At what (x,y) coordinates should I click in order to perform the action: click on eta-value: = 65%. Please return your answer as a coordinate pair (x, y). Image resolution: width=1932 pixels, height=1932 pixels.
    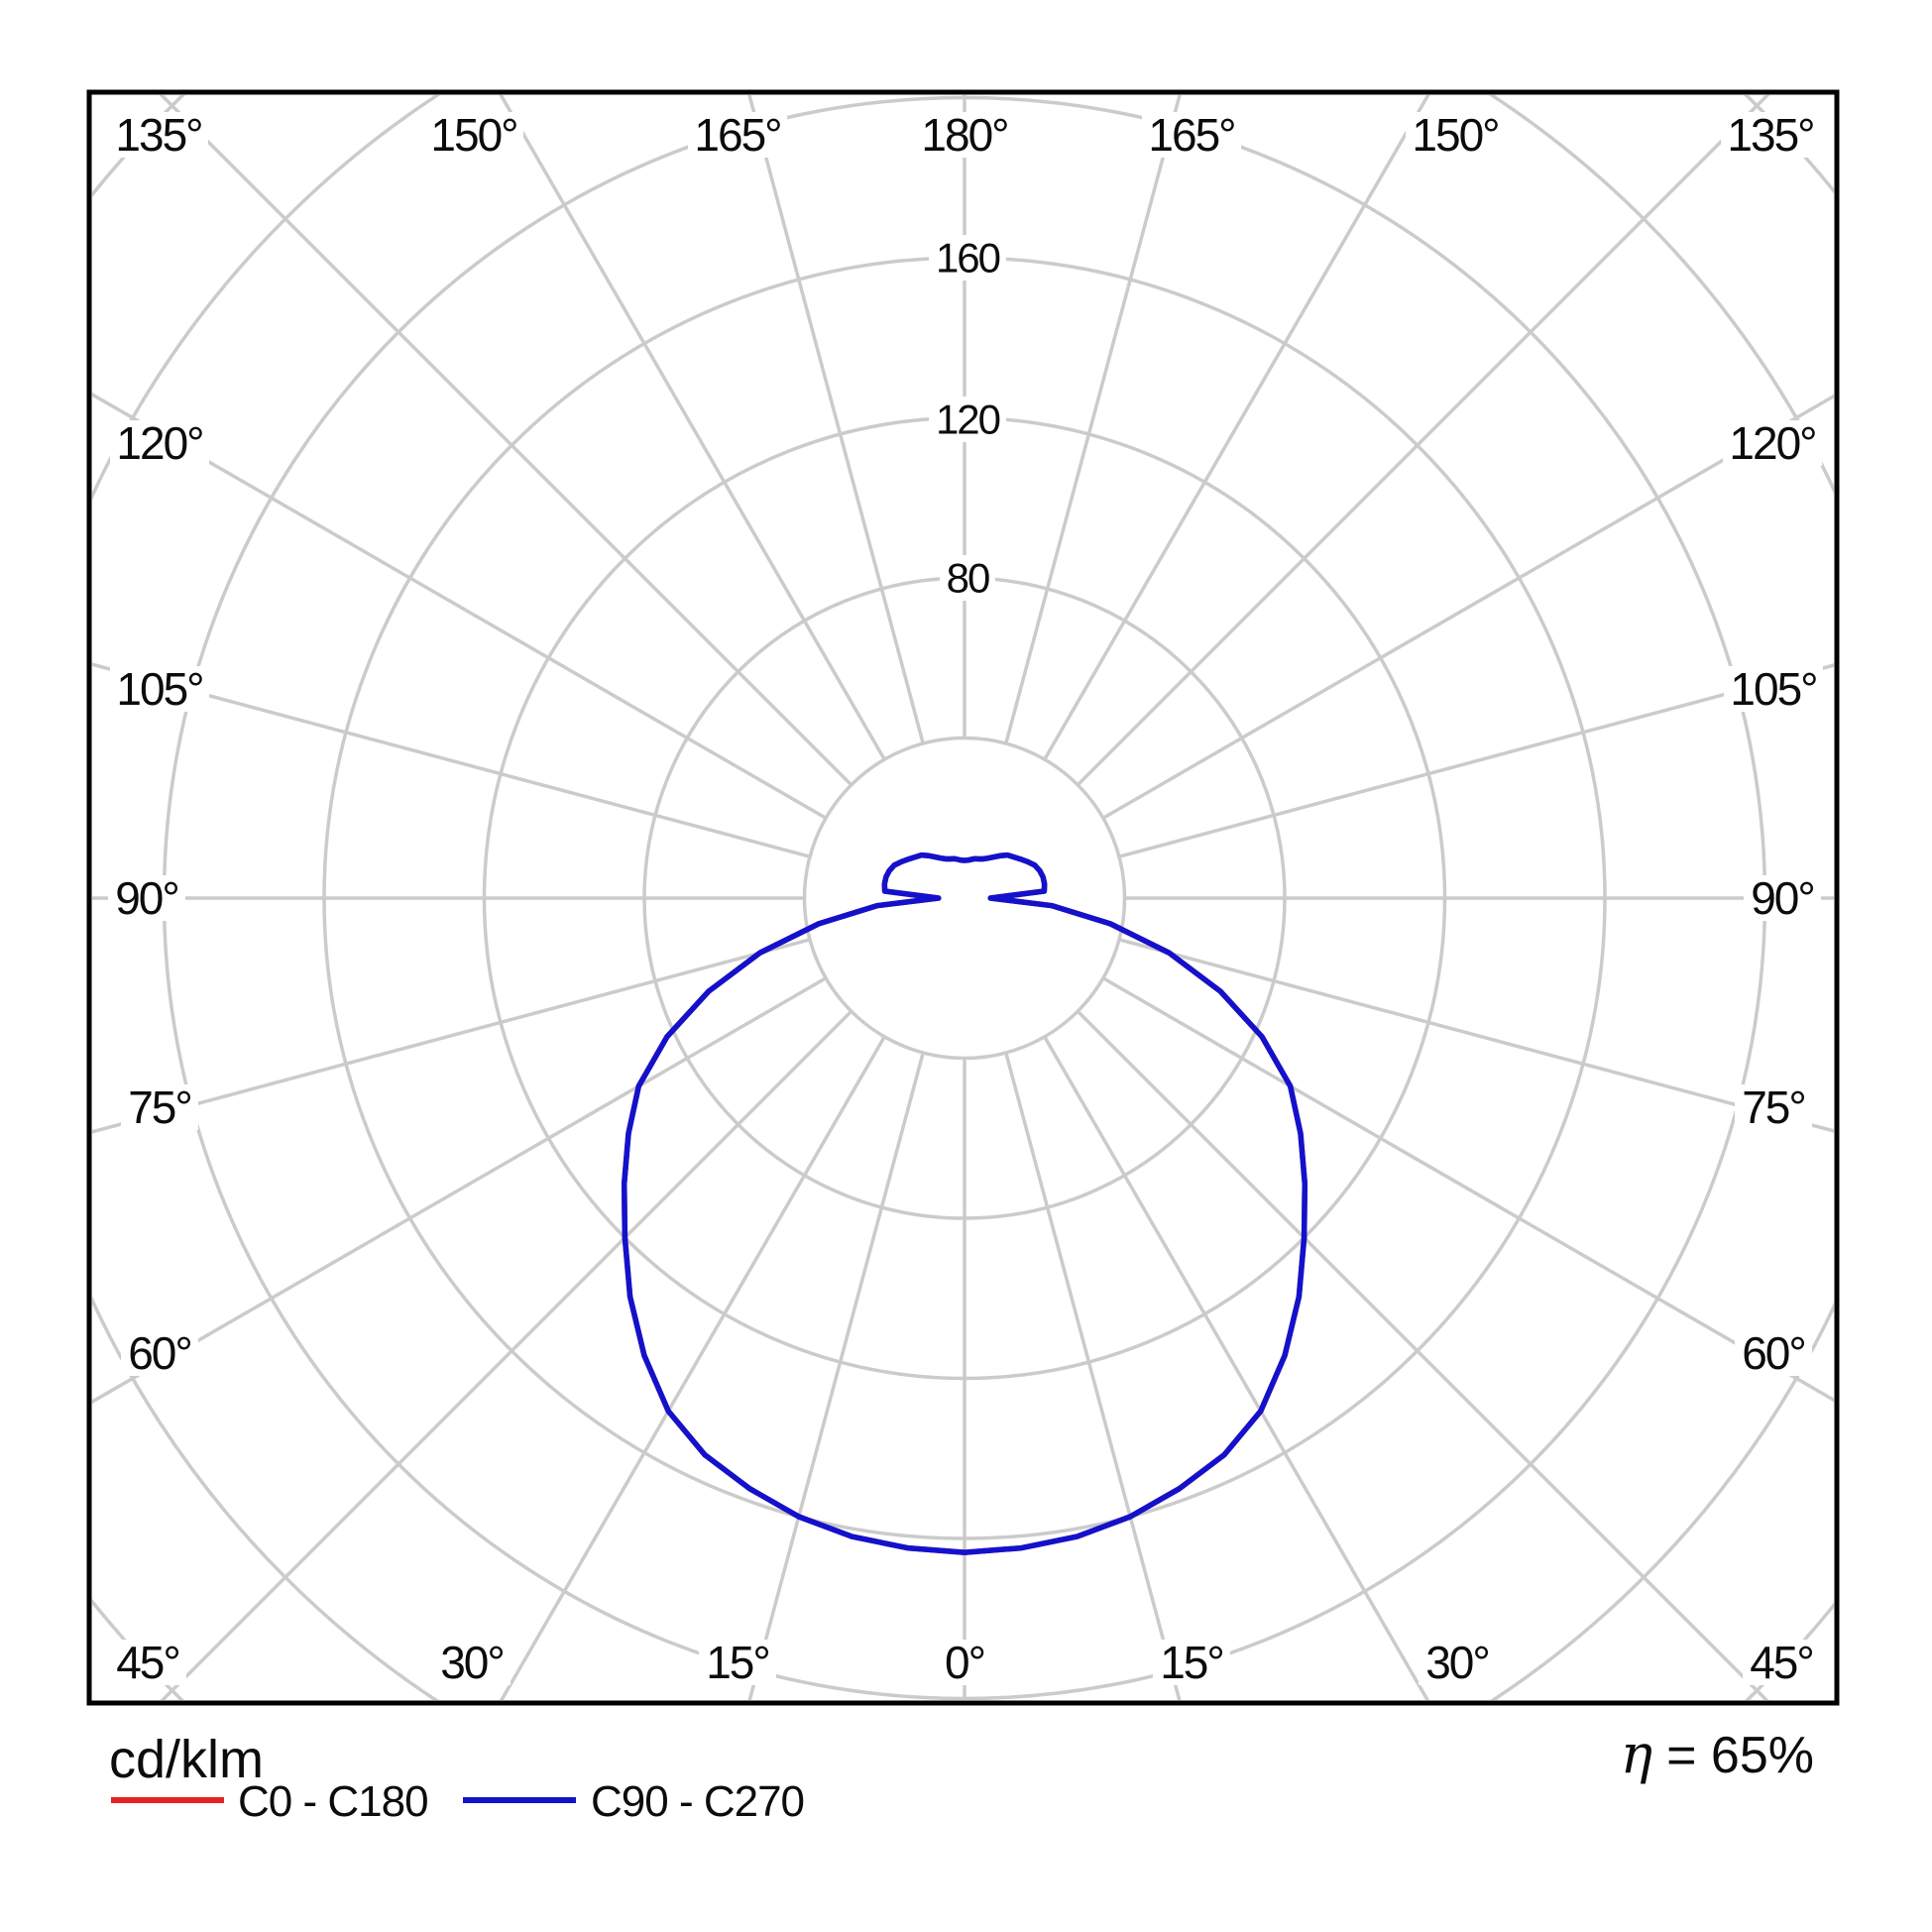
    Looking at the image, I should click on (1740, 1755).